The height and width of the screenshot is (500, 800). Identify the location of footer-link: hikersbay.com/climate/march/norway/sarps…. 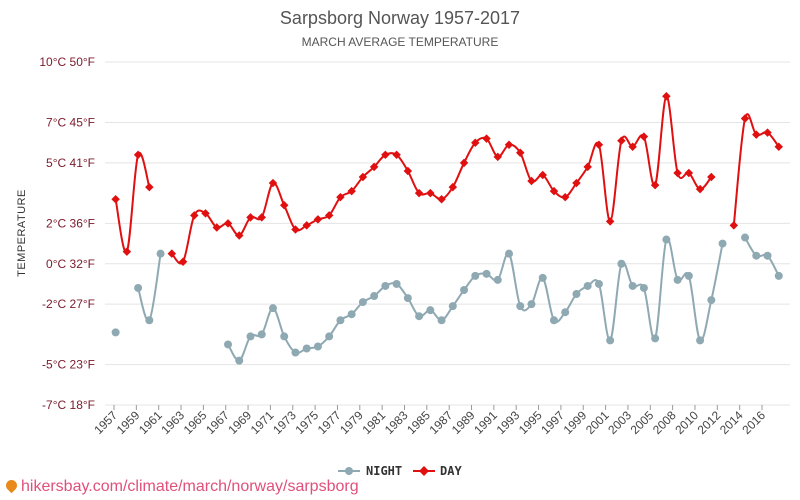
(181, 486).